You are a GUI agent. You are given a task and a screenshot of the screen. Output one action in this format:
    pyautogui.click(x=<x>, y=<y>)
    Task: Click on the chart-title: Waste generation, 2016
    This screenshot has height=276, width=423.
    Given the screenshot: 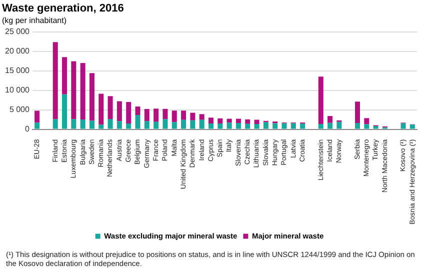 What is the action you would take?
    pyautogui.click(x=63, y=8)
    